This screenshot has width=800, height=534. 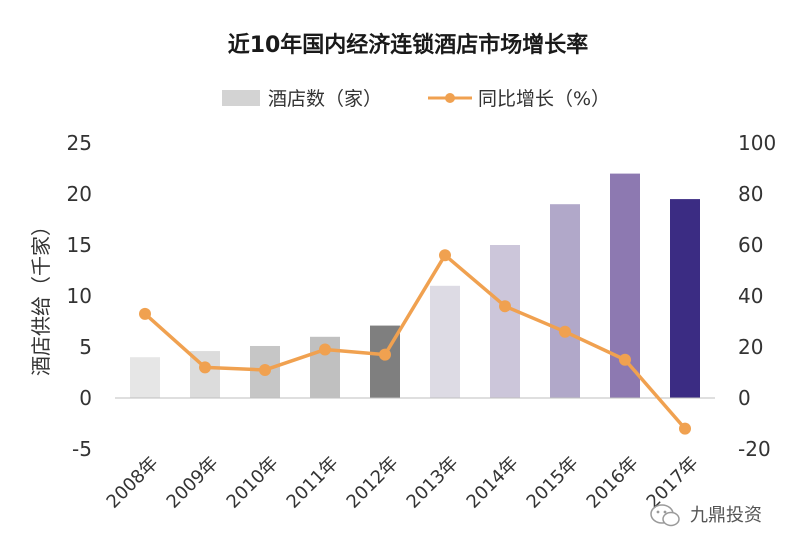 I want to click on left-tick-label: 10, so click(x=79, y=296).